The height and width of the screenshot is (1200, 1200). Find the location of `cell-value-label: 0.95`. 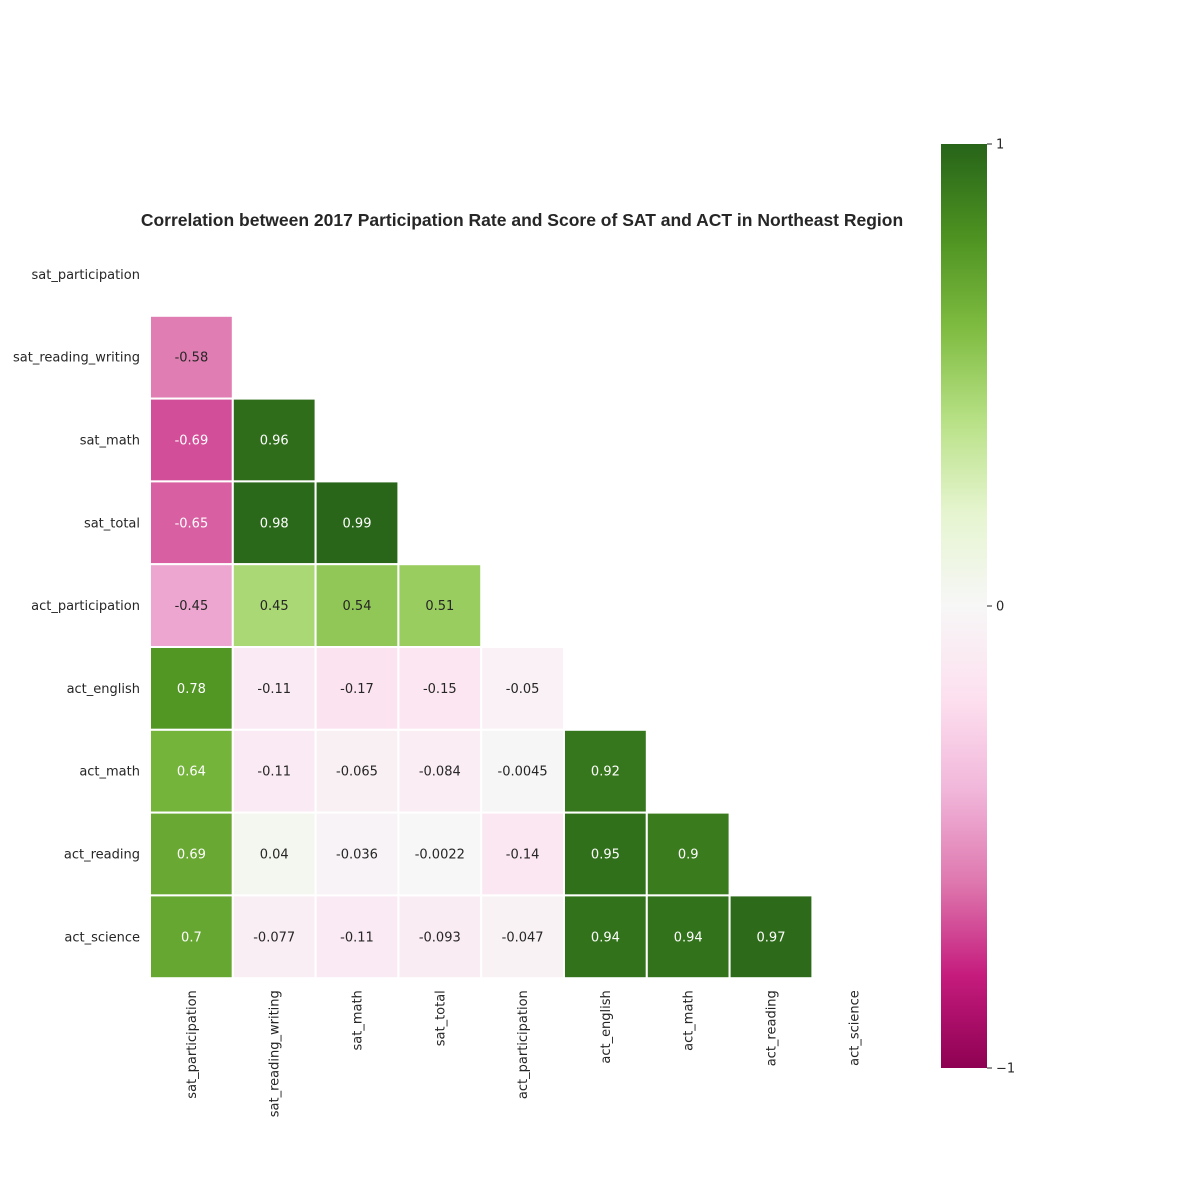

cell-value-label: 0.95 is located at coordinates (605, 855).